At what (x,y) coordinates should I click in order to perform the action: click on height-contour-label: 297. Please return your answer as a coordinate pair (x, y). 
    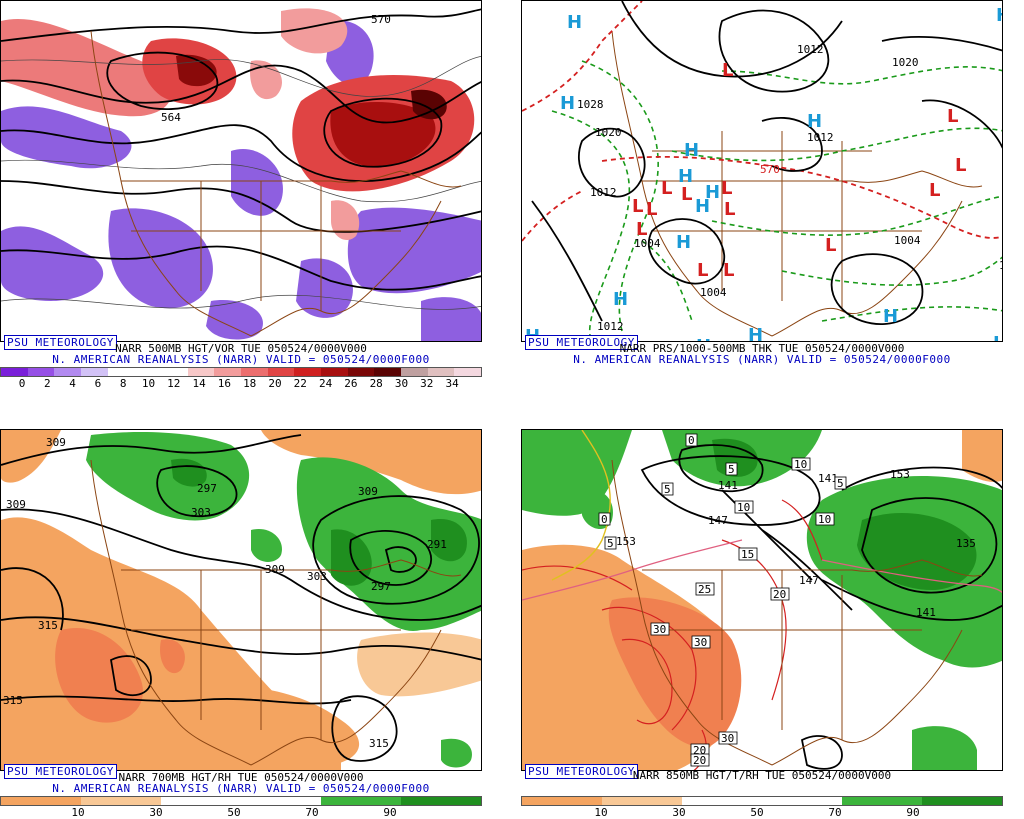
    Looking at the image, I should click on (207, 488).